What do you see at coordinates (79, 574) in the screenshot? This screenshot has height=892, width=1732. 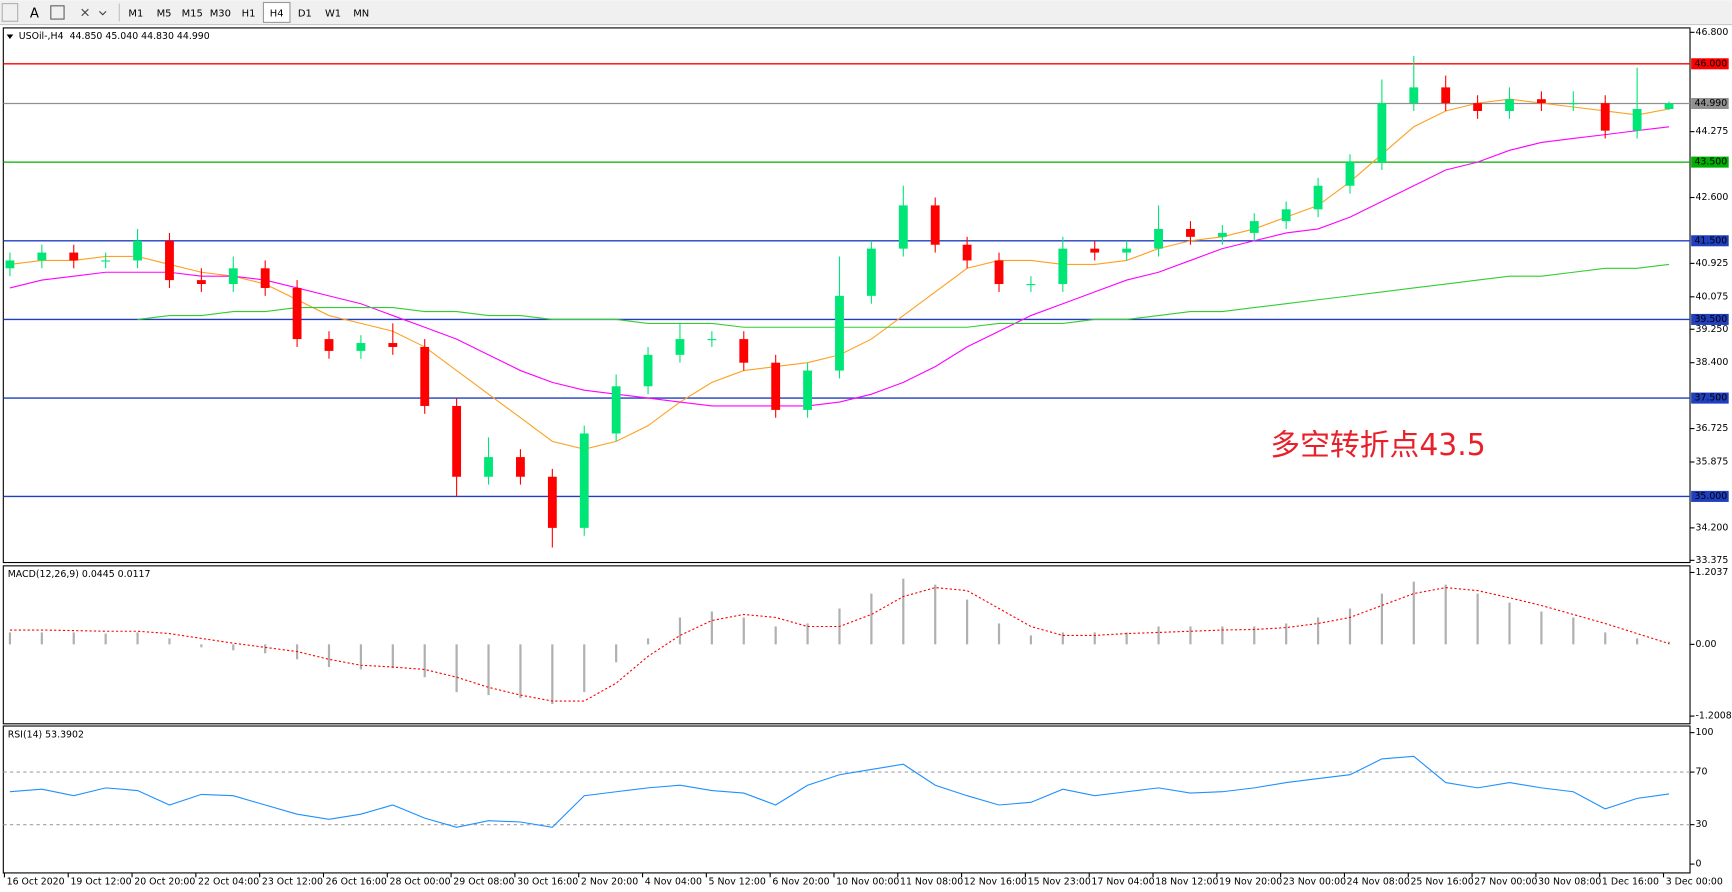 I see `pane-title: MACD(12,26,9) 0.0445 0.0117` at bounding box center [79, 574].